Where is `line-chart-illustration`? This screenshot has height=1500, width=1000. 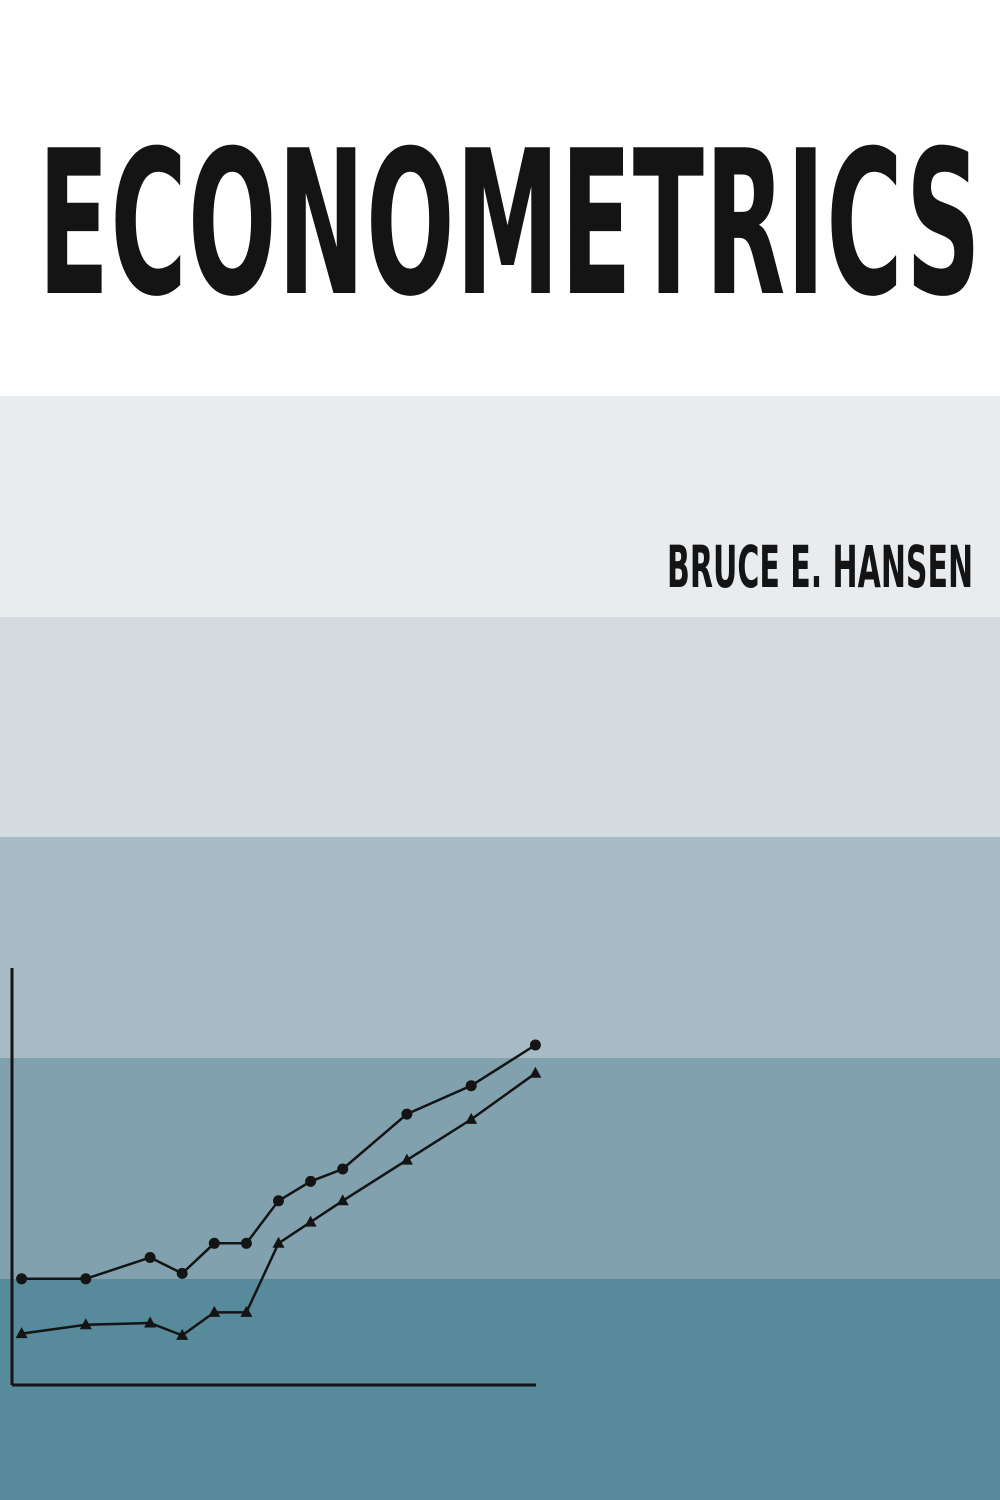 line-chart-illustration is located at coordinates (276, 1177).